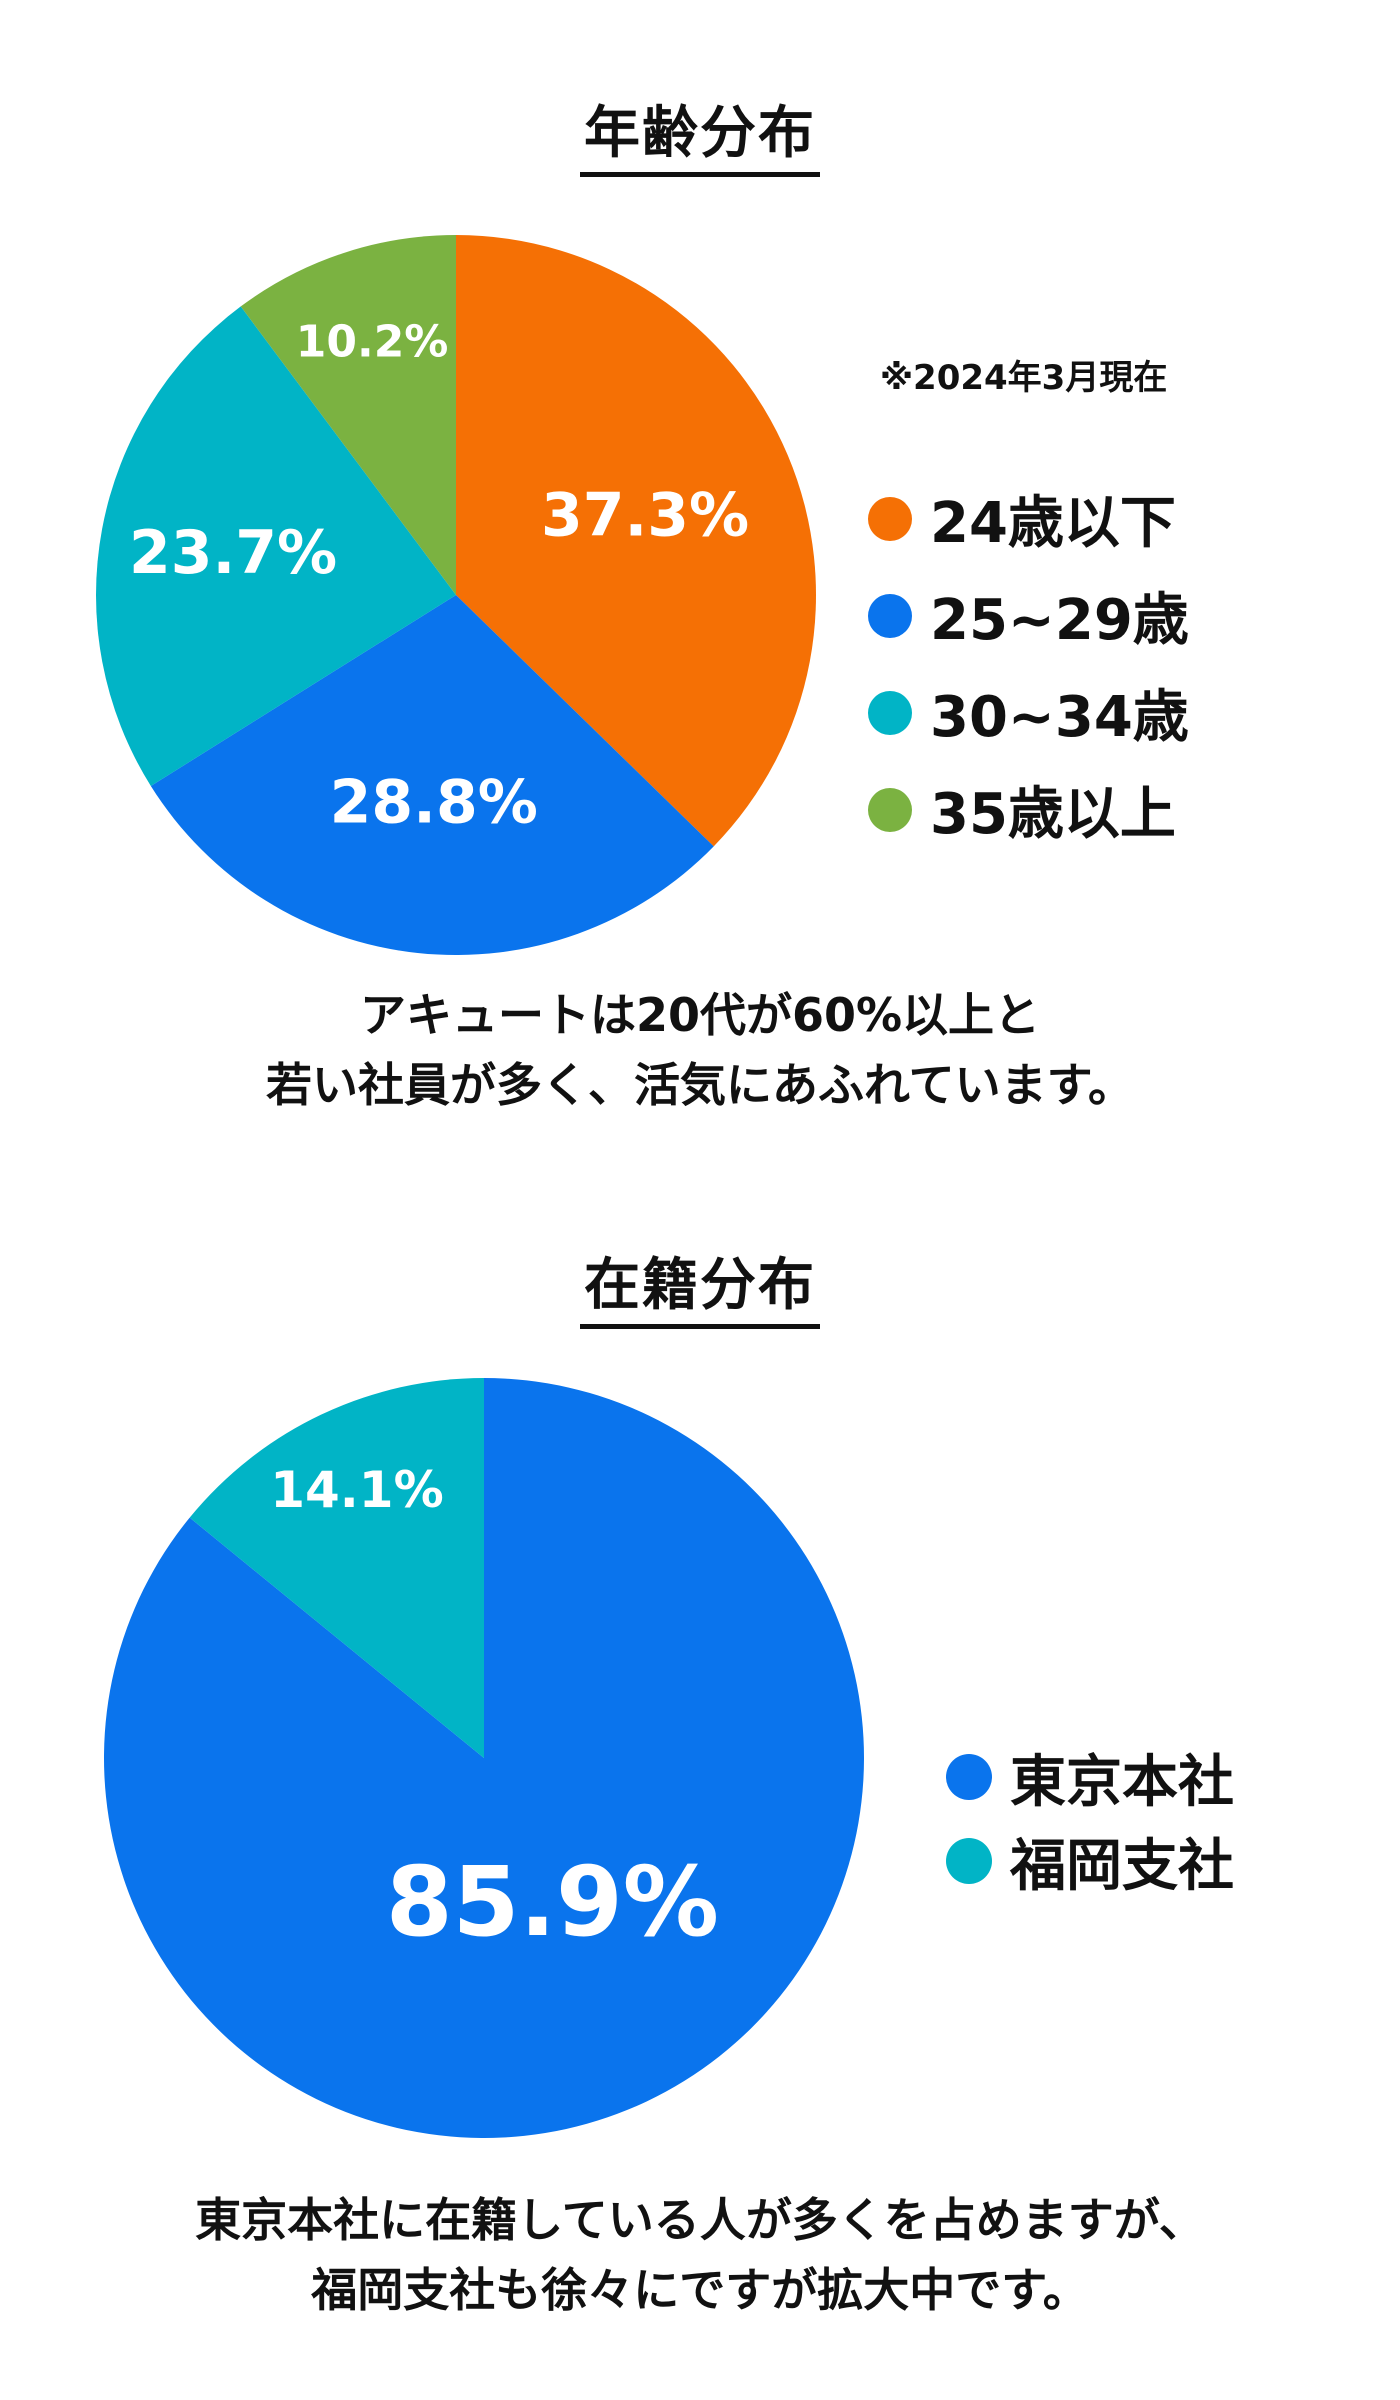  What do you see at coordinates (969, 1777) in the screenshot?
I see `legend-marker-tokyo` at bounding box center [969, 1777].